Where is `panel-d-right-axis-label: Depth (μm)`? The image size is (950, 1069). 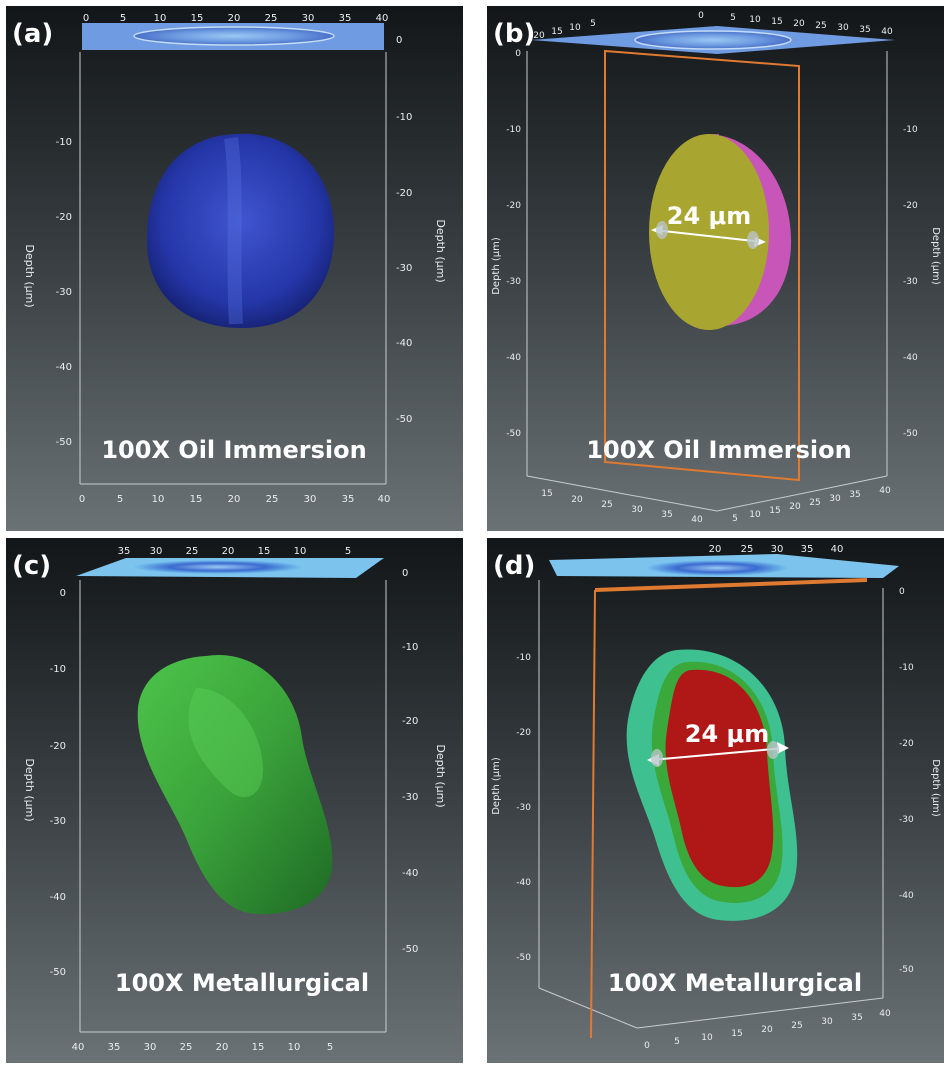
panel-d-right-axis-label: Depth (μm) is located at coordinates (935, 788).